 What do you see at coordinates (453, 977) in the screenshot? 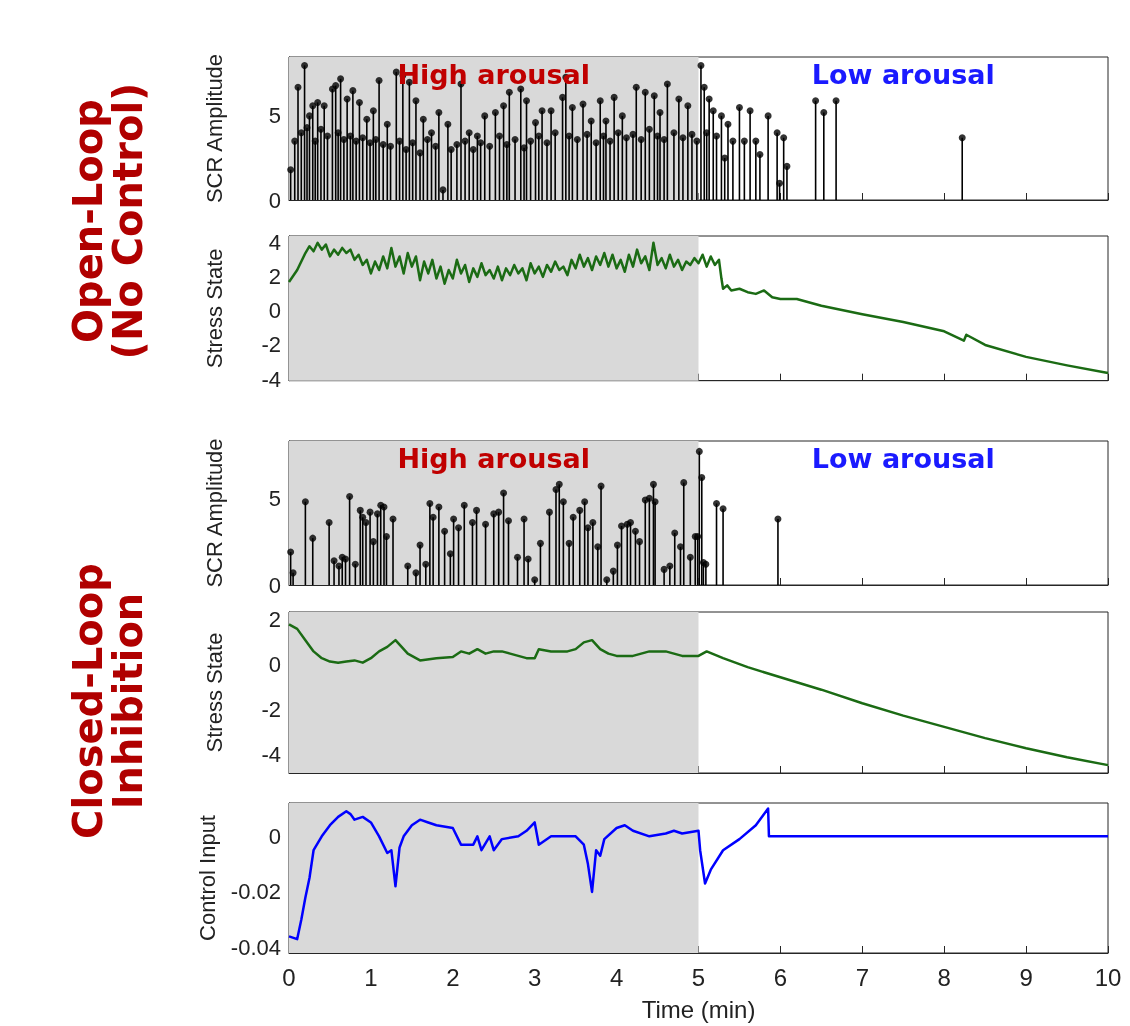
I see `x-tick-label: 2` at bounding box center [453, 977].